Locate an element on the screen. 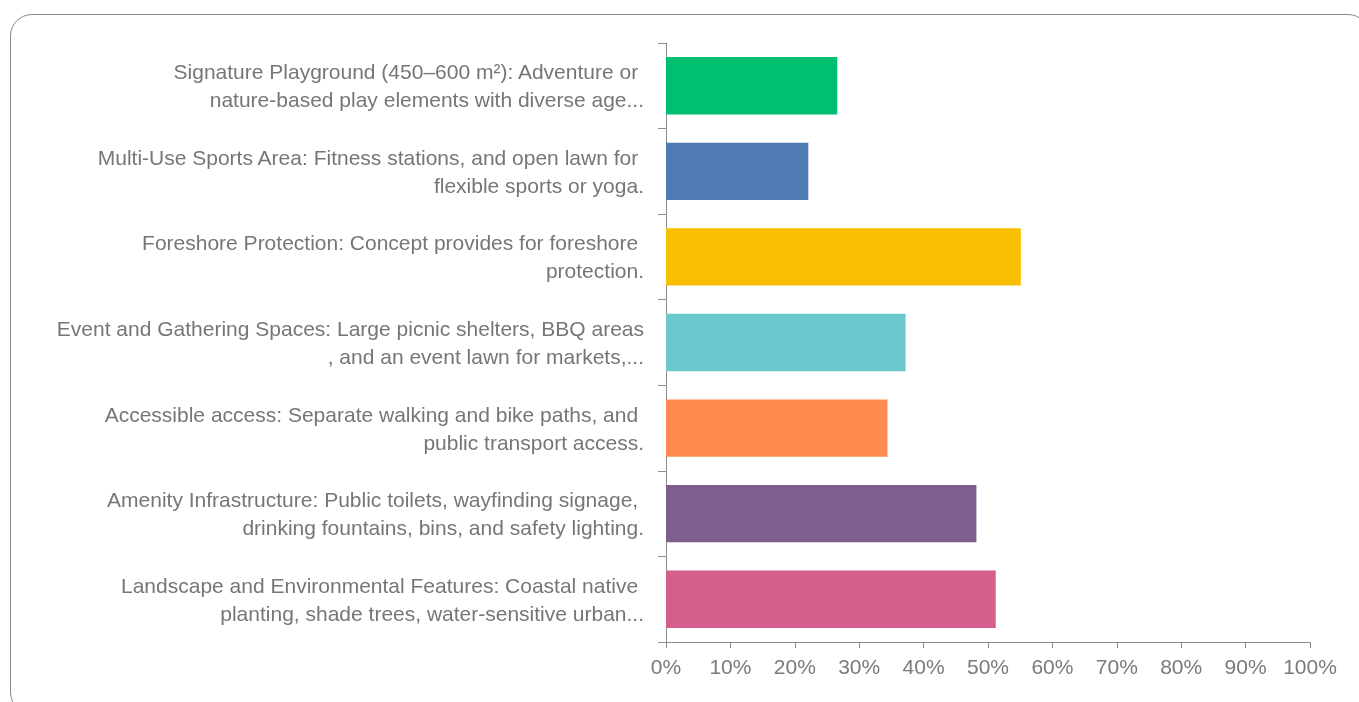  y-tick-label: Multi-Use Sports Area: Fitness stations, and open lawn for flexible sports or yoga. is located at coordinates (370, 171).